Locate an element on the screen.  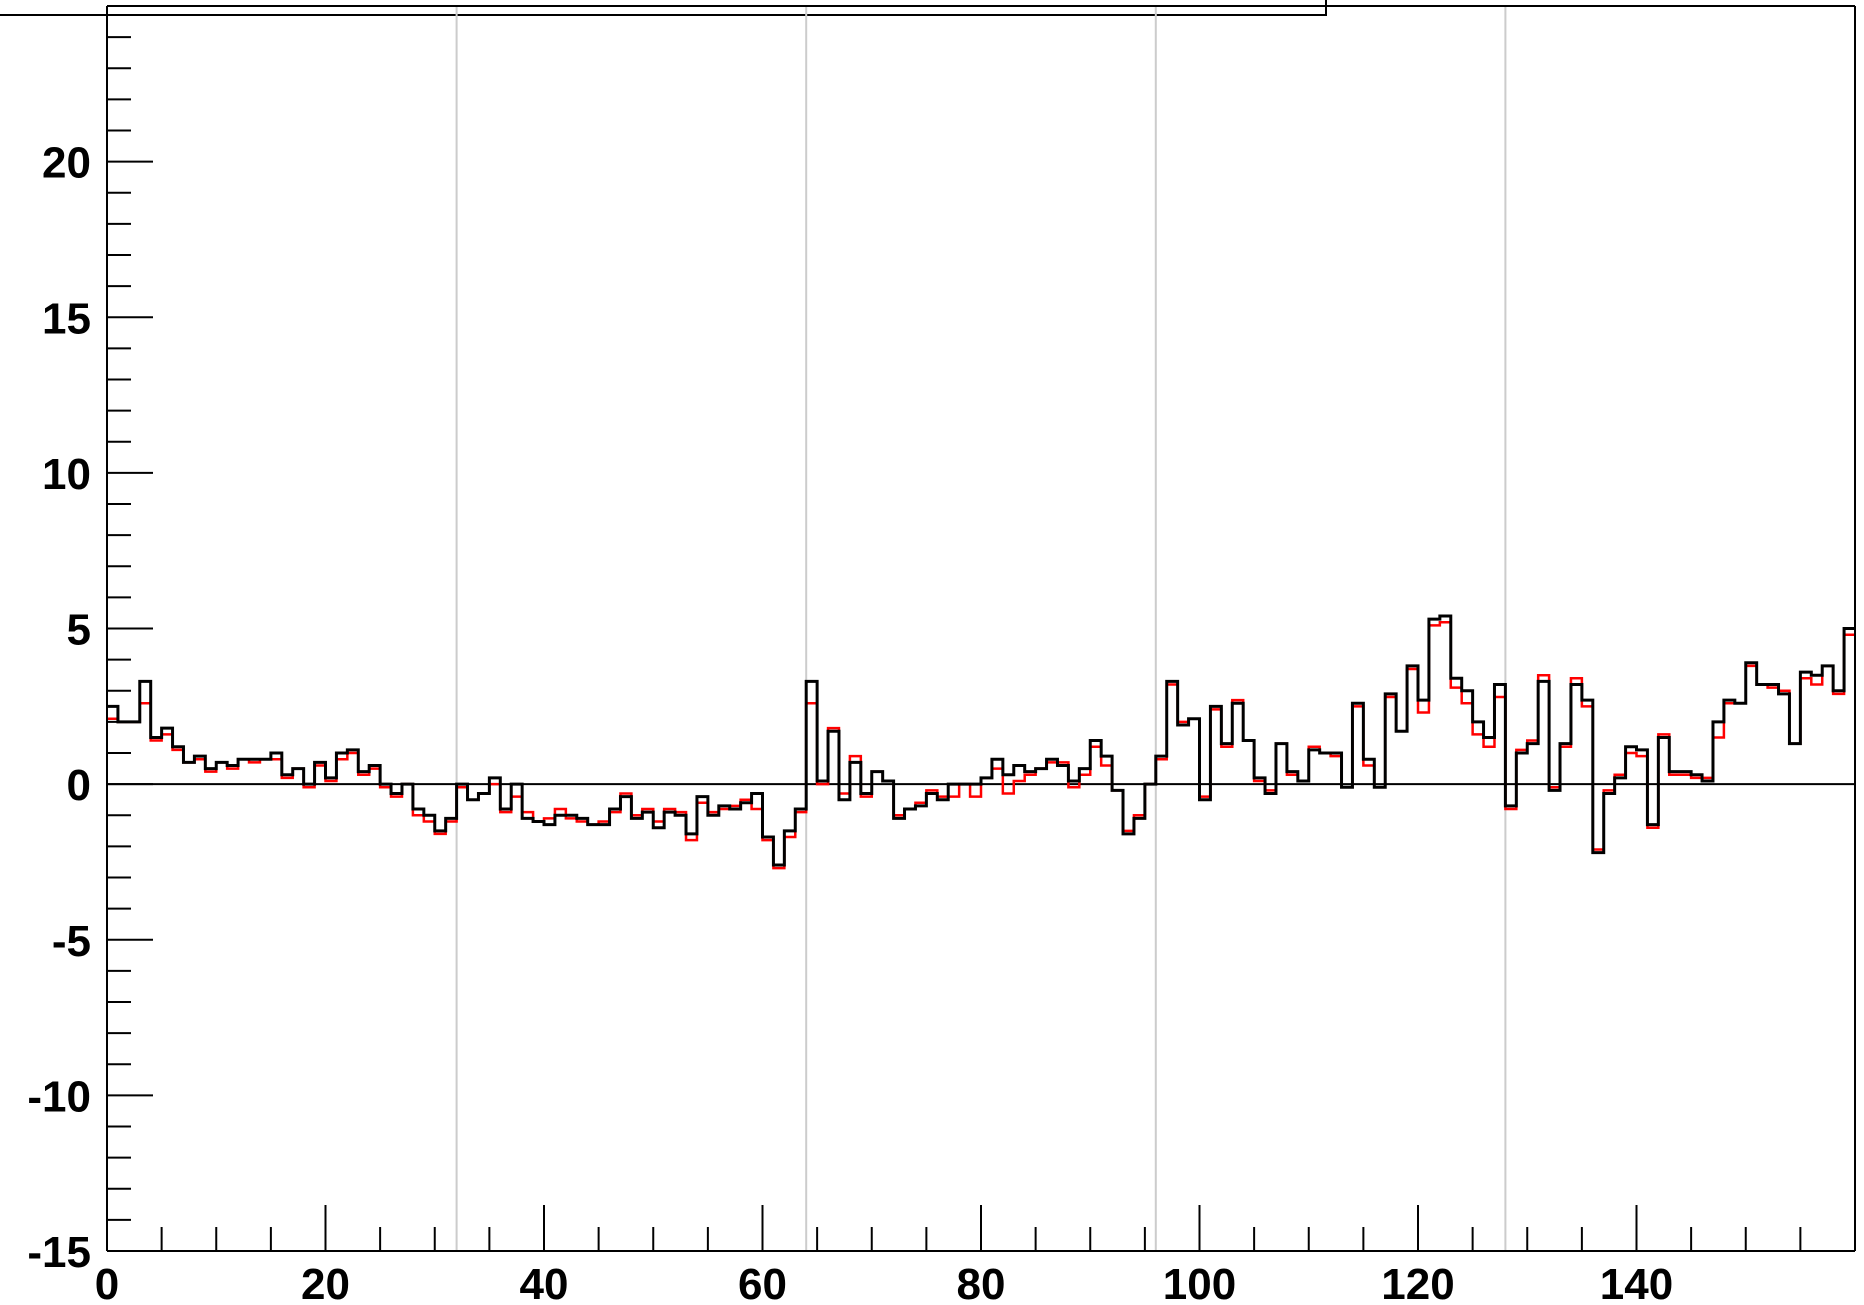
y-tick-label: 20 is located at coordinates (66, 163).